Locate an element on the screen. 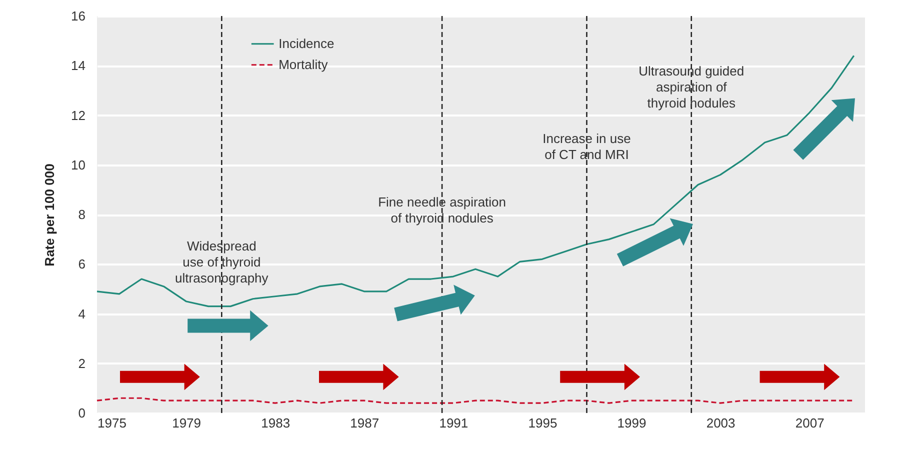 The height and width of the screenshot is (449, 924). y-axis-title: Rate per 100 000 is located at coordinates (50, 215).